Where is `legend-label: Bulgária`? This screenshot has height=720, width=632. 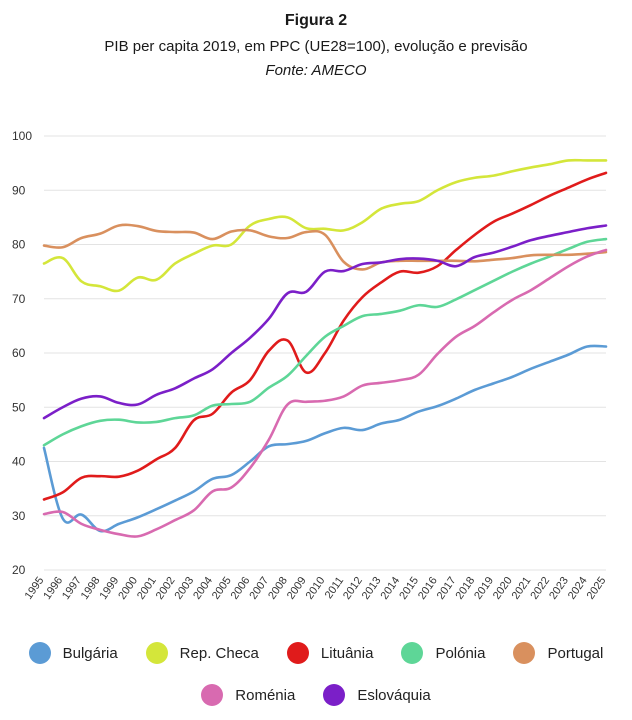 legend-label: Bulgária is located at coordinates (90, 653).